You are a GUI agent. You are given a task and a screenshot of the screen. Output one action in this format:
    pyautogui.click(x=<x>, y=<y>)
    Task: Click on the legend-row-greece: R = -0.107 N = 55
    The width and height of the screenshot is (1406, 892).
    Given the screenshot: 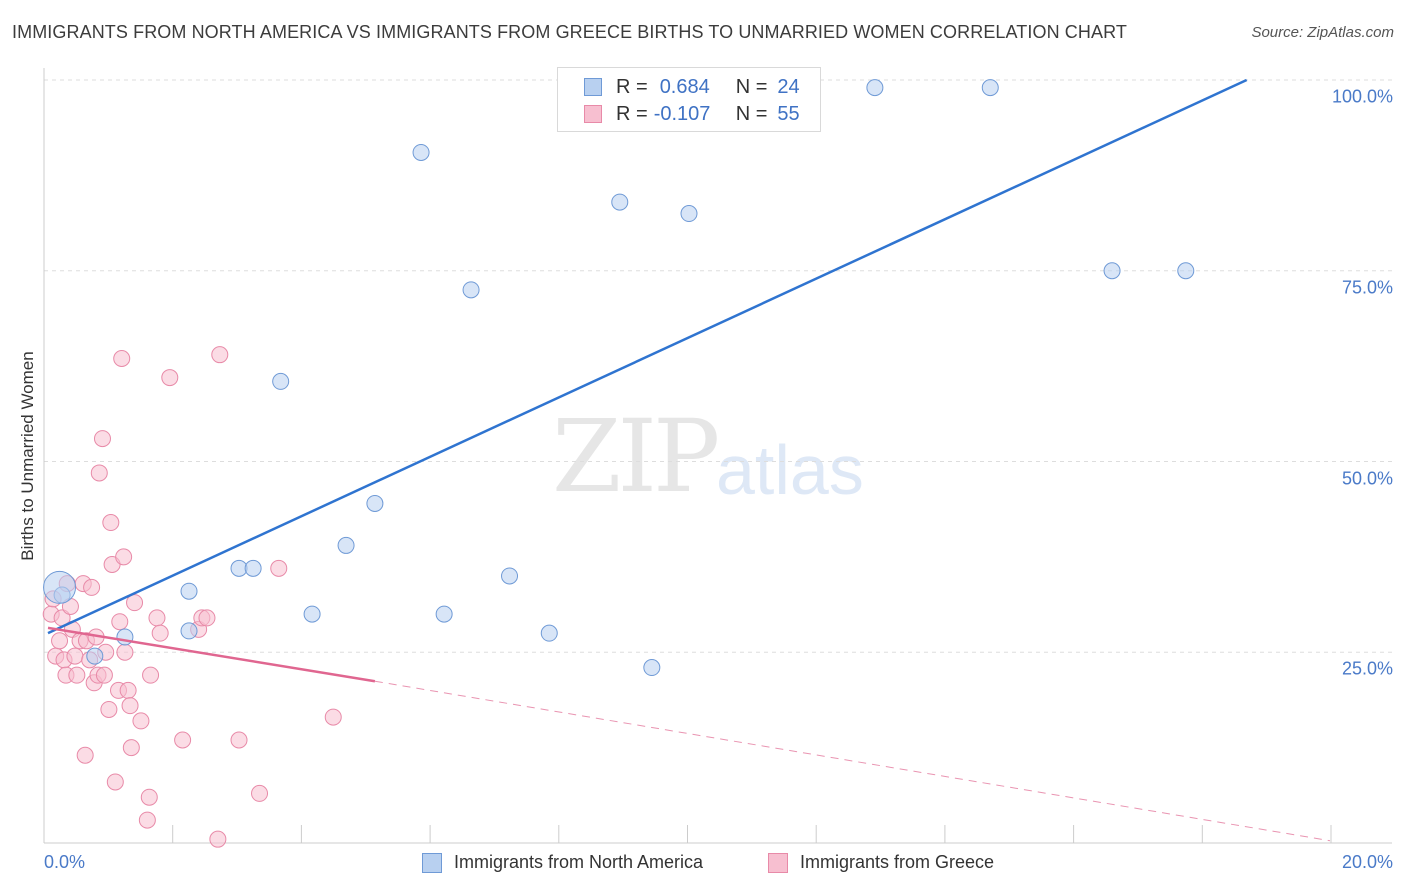 What is the action you would take?
    pyautogui.click(x=692, y=114)
    